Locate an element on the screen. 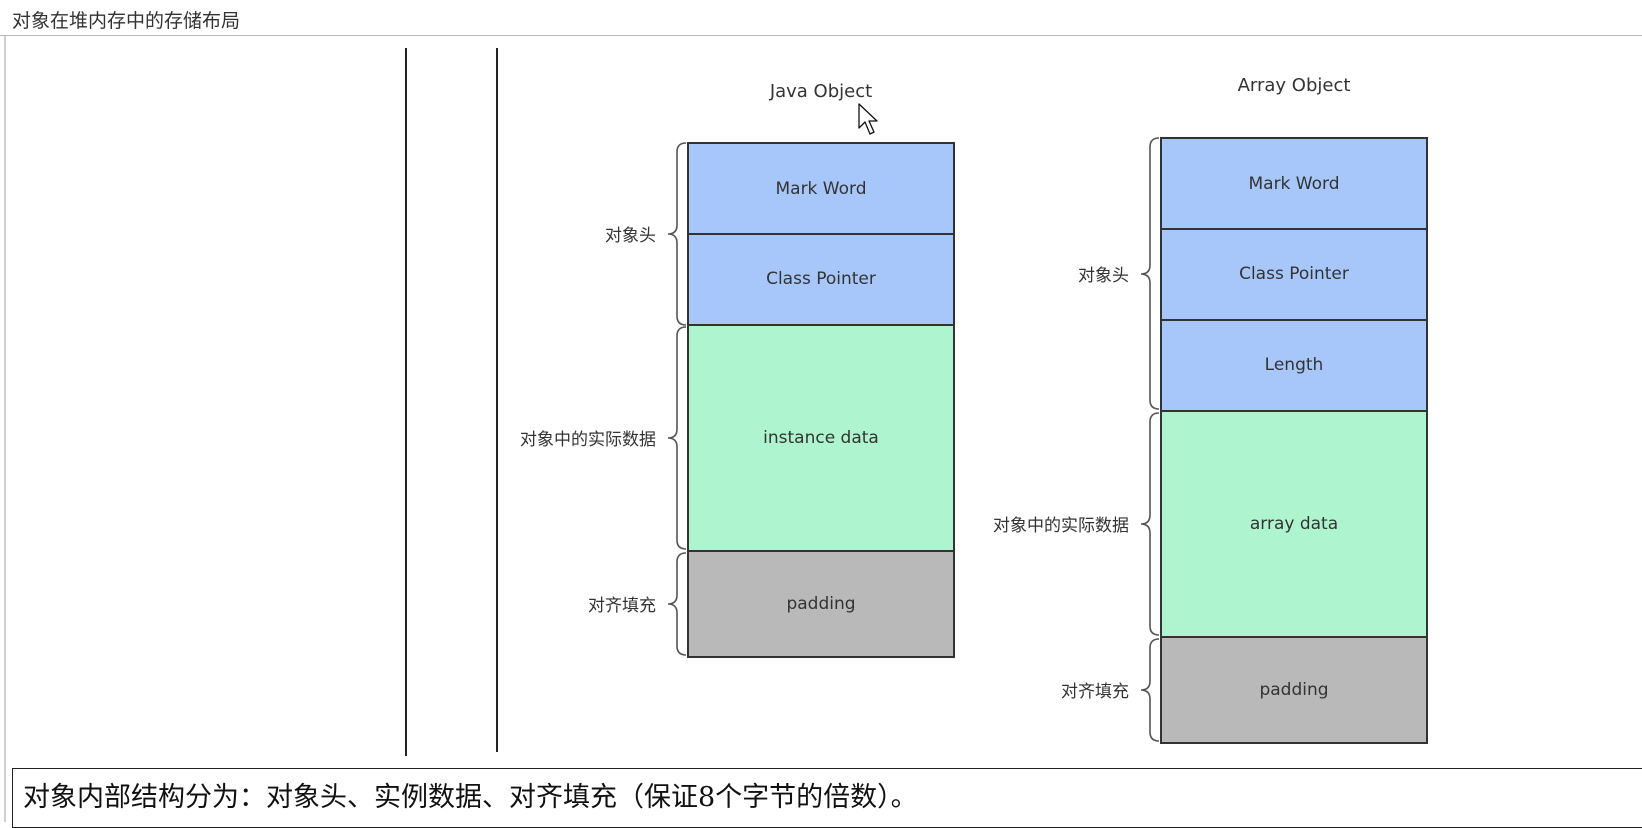  array-header-brace-label: 对象头 is located at coordinates (1103, 276).